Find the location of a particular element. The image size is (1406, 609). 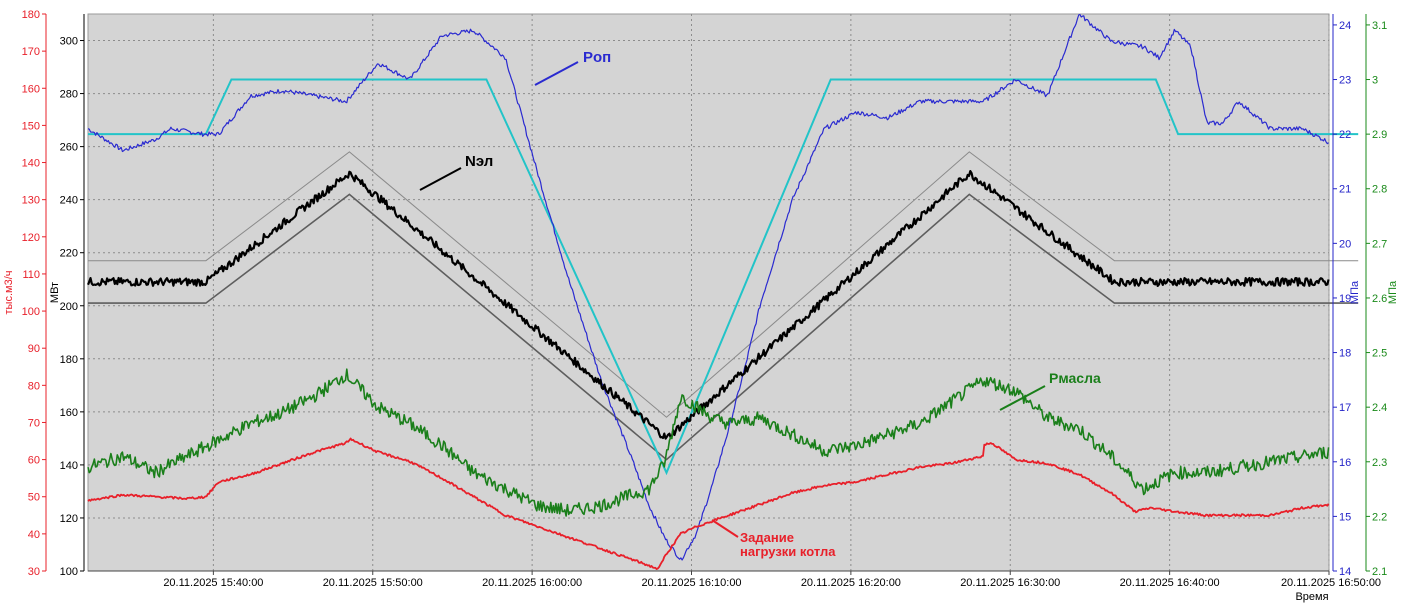

steam_pressure-axis-label: МПа is located at coordinates (1355, 292).